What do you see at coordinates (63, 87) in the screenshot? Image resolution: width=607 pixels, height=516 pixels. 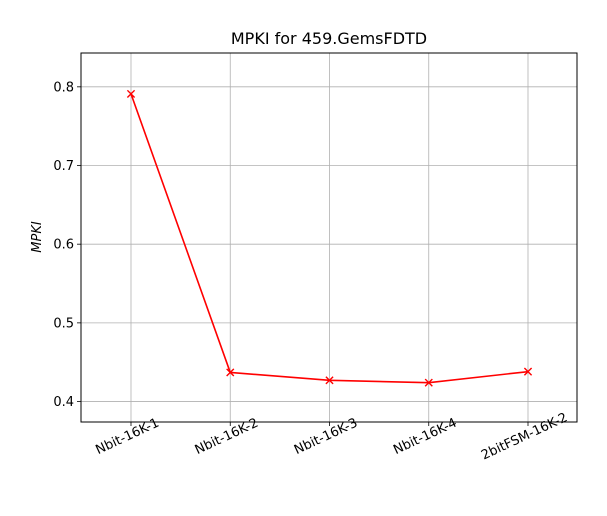 I see `y-tick-label: 0.8` at bounding box center [63, 87].